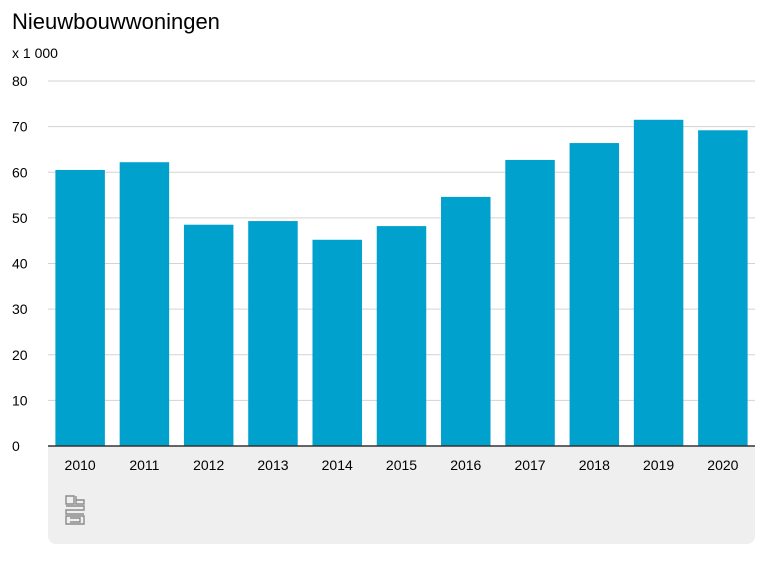 The height and width of the screenshot is (576, 768). I want to click on bar-2016, so click(466, 321).